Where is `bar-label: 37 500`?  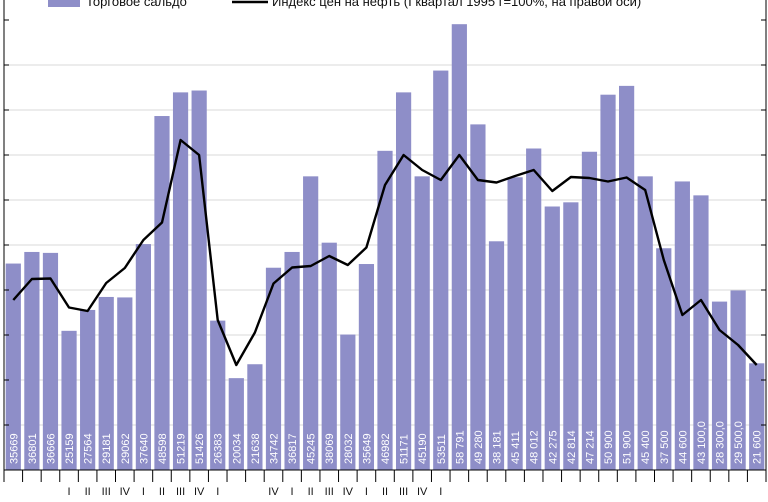
bar-label: 37 500 is located at coordinates (665, 447).